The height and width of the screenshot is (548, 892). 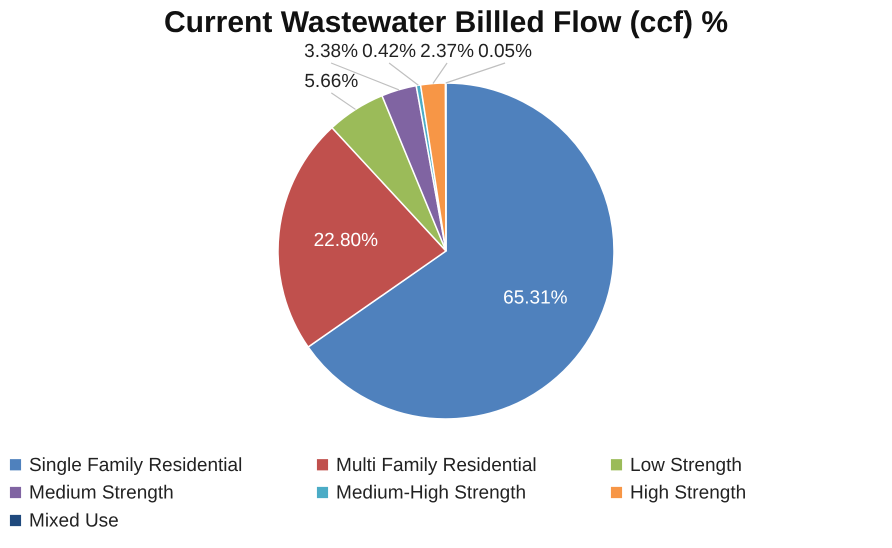 What do you see at coordinates (688, 493) in the screenshot?
I see `legend-label: High Strength` at bounding box center [688, 493].